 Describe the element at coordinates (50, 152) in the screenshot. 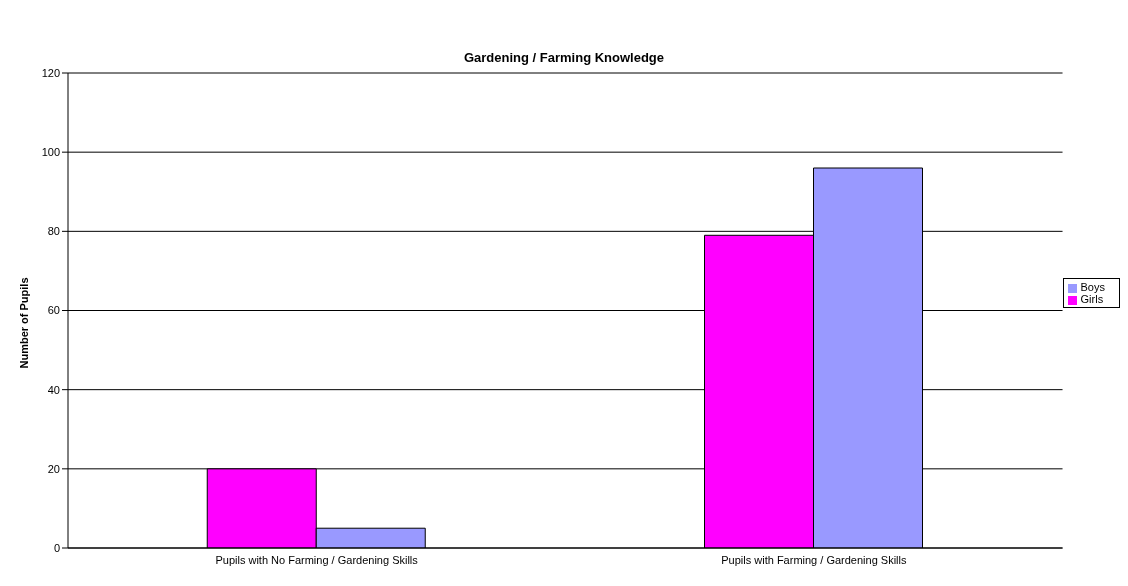

I see `y-tick-label: 100` at that location.